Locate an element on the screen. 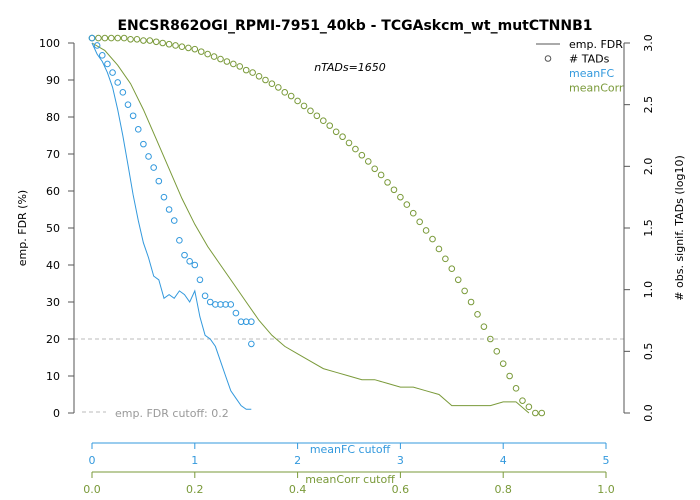  left-axis-tick-label: 40 is located at coordinates (53, 265).